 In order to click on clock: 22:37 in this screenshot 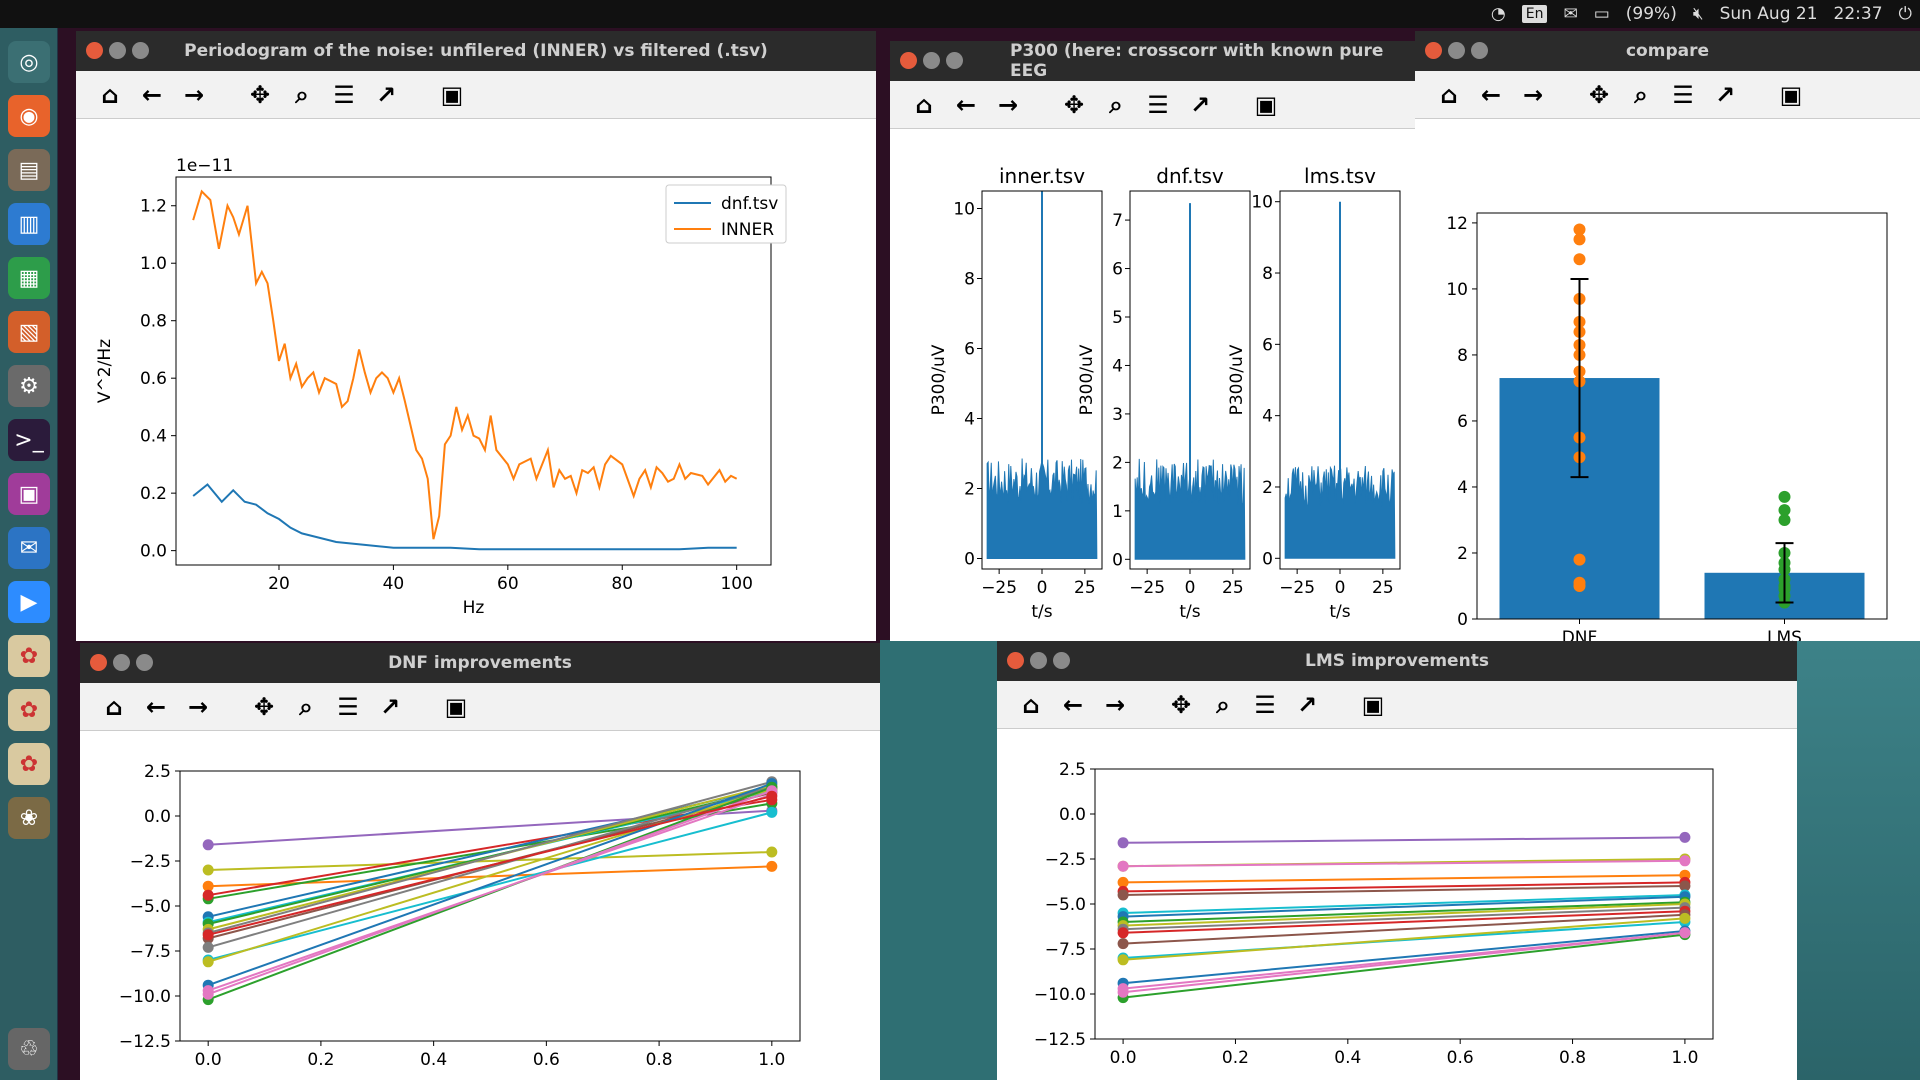, I will do `click(1858, 14)`.